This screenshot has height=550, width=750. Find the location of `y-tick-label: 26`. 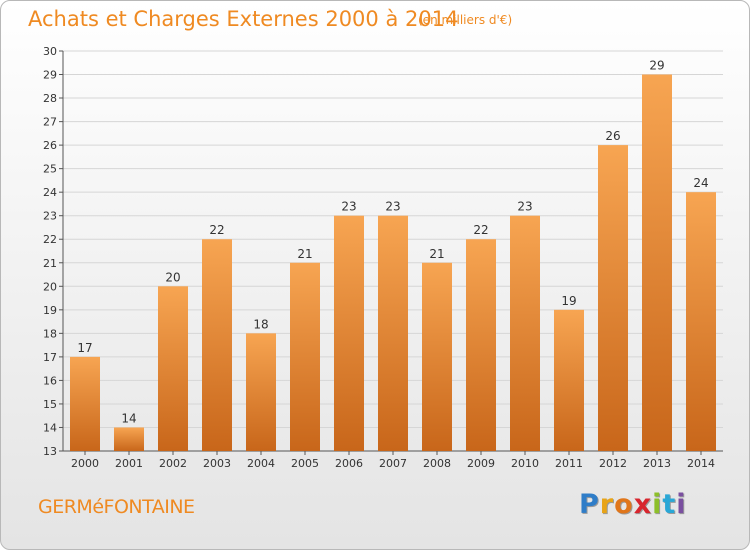

y-tick-label: 26 is located at coordinates (50, 145).